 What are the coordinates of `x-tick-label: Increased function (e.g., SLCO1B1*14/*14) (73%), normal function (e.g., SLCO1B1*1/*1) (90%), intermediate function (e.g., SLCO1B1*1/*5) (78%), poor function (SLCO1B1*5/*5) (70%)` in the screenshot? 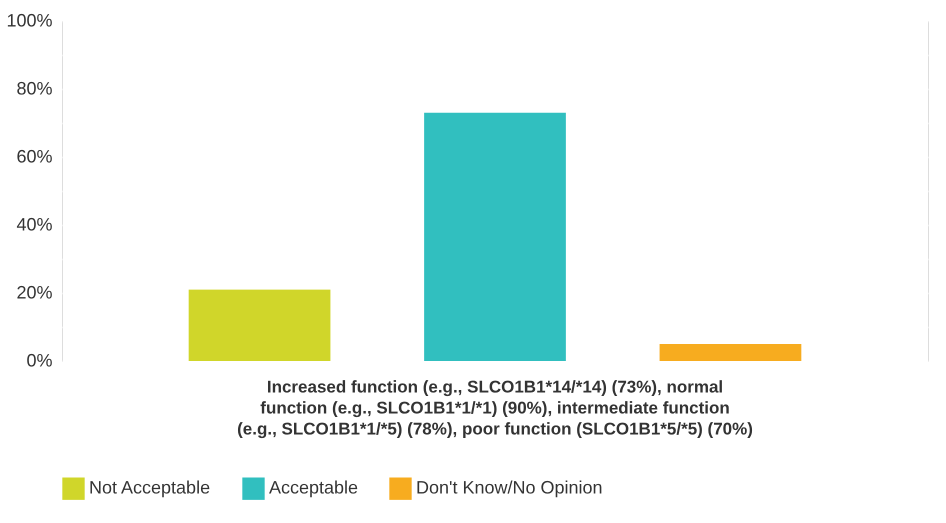 It's located at (495, 408).